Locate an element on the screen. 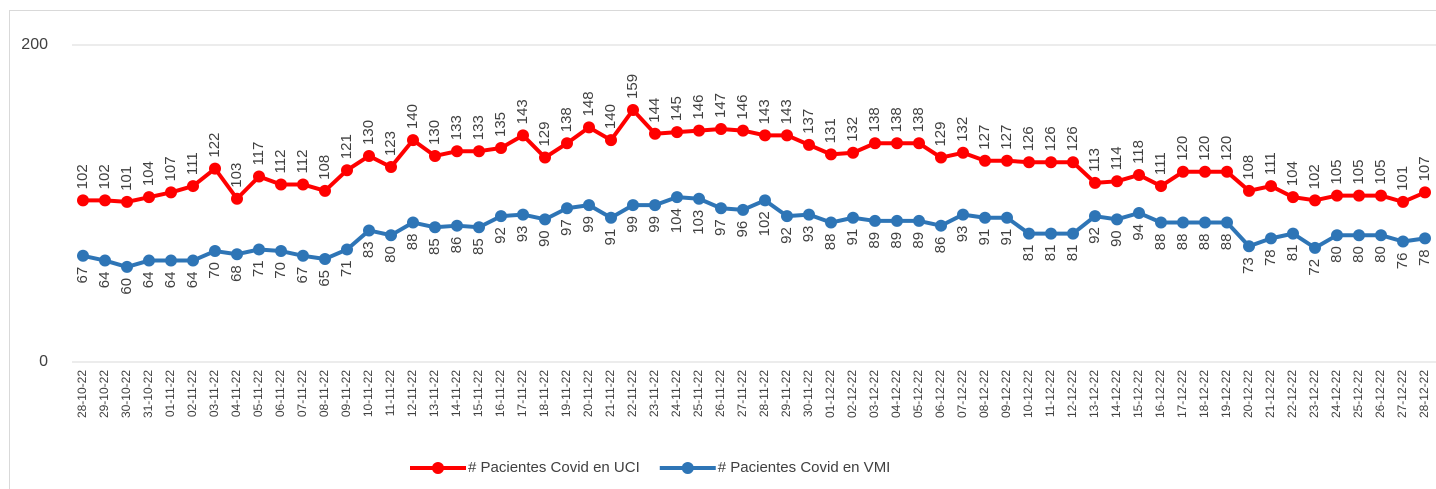 The width and height of the screenshot is (1436, 489). x-tick-label: 27-12-22 is located at coordinates (1402, 394).